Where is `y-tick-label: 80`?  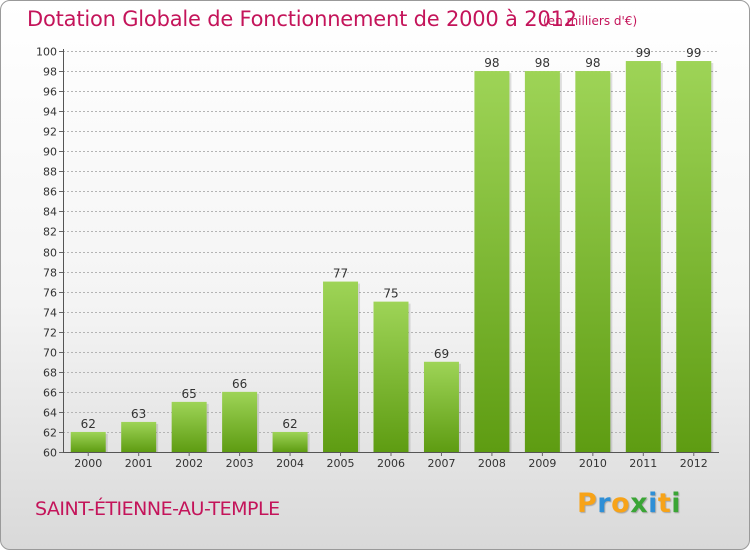
y-tick-label: 80 is located at coordinates (50, 253).